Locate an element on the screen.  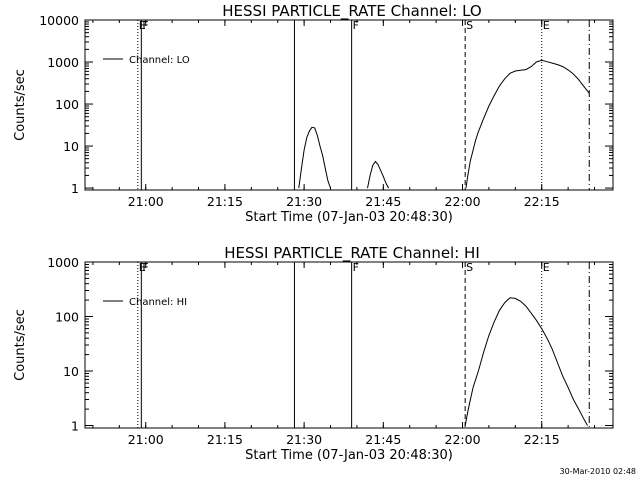
footer-timestamp: 30-Mar-2010 02:48 is located at coordinates (598, 471).